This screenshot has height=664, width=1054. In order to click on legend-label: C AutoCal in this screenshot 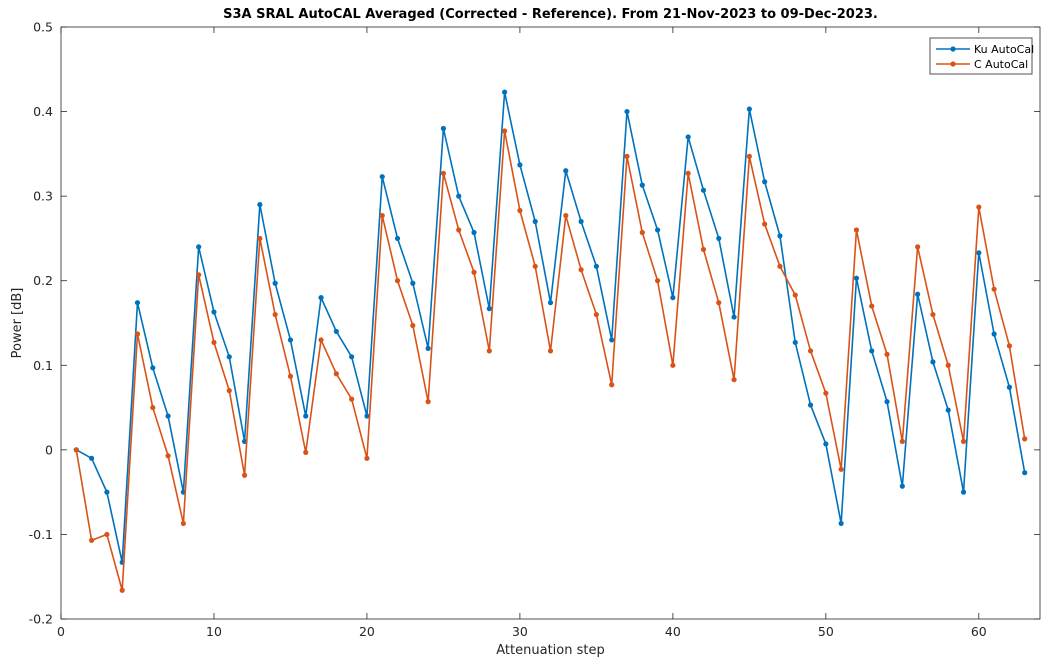, I will do `click(1001, 64)`.